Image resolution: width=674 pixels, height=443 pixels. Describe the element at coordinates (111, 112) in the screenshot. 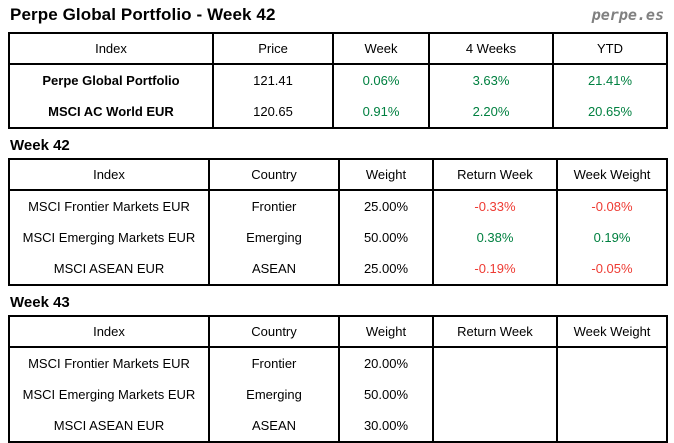

I see `index-cell: MSCI AC World EUR` at that location.